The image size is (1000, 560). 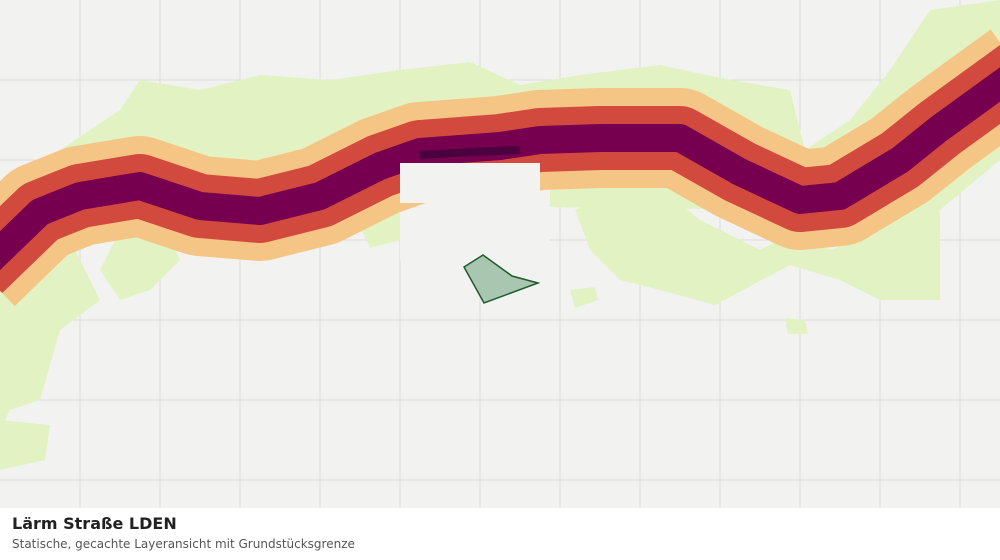 What do you see at coordinates (470, 152) in the screenshot?
I see `noise-zone-peak` at bounding box center [470, 152].